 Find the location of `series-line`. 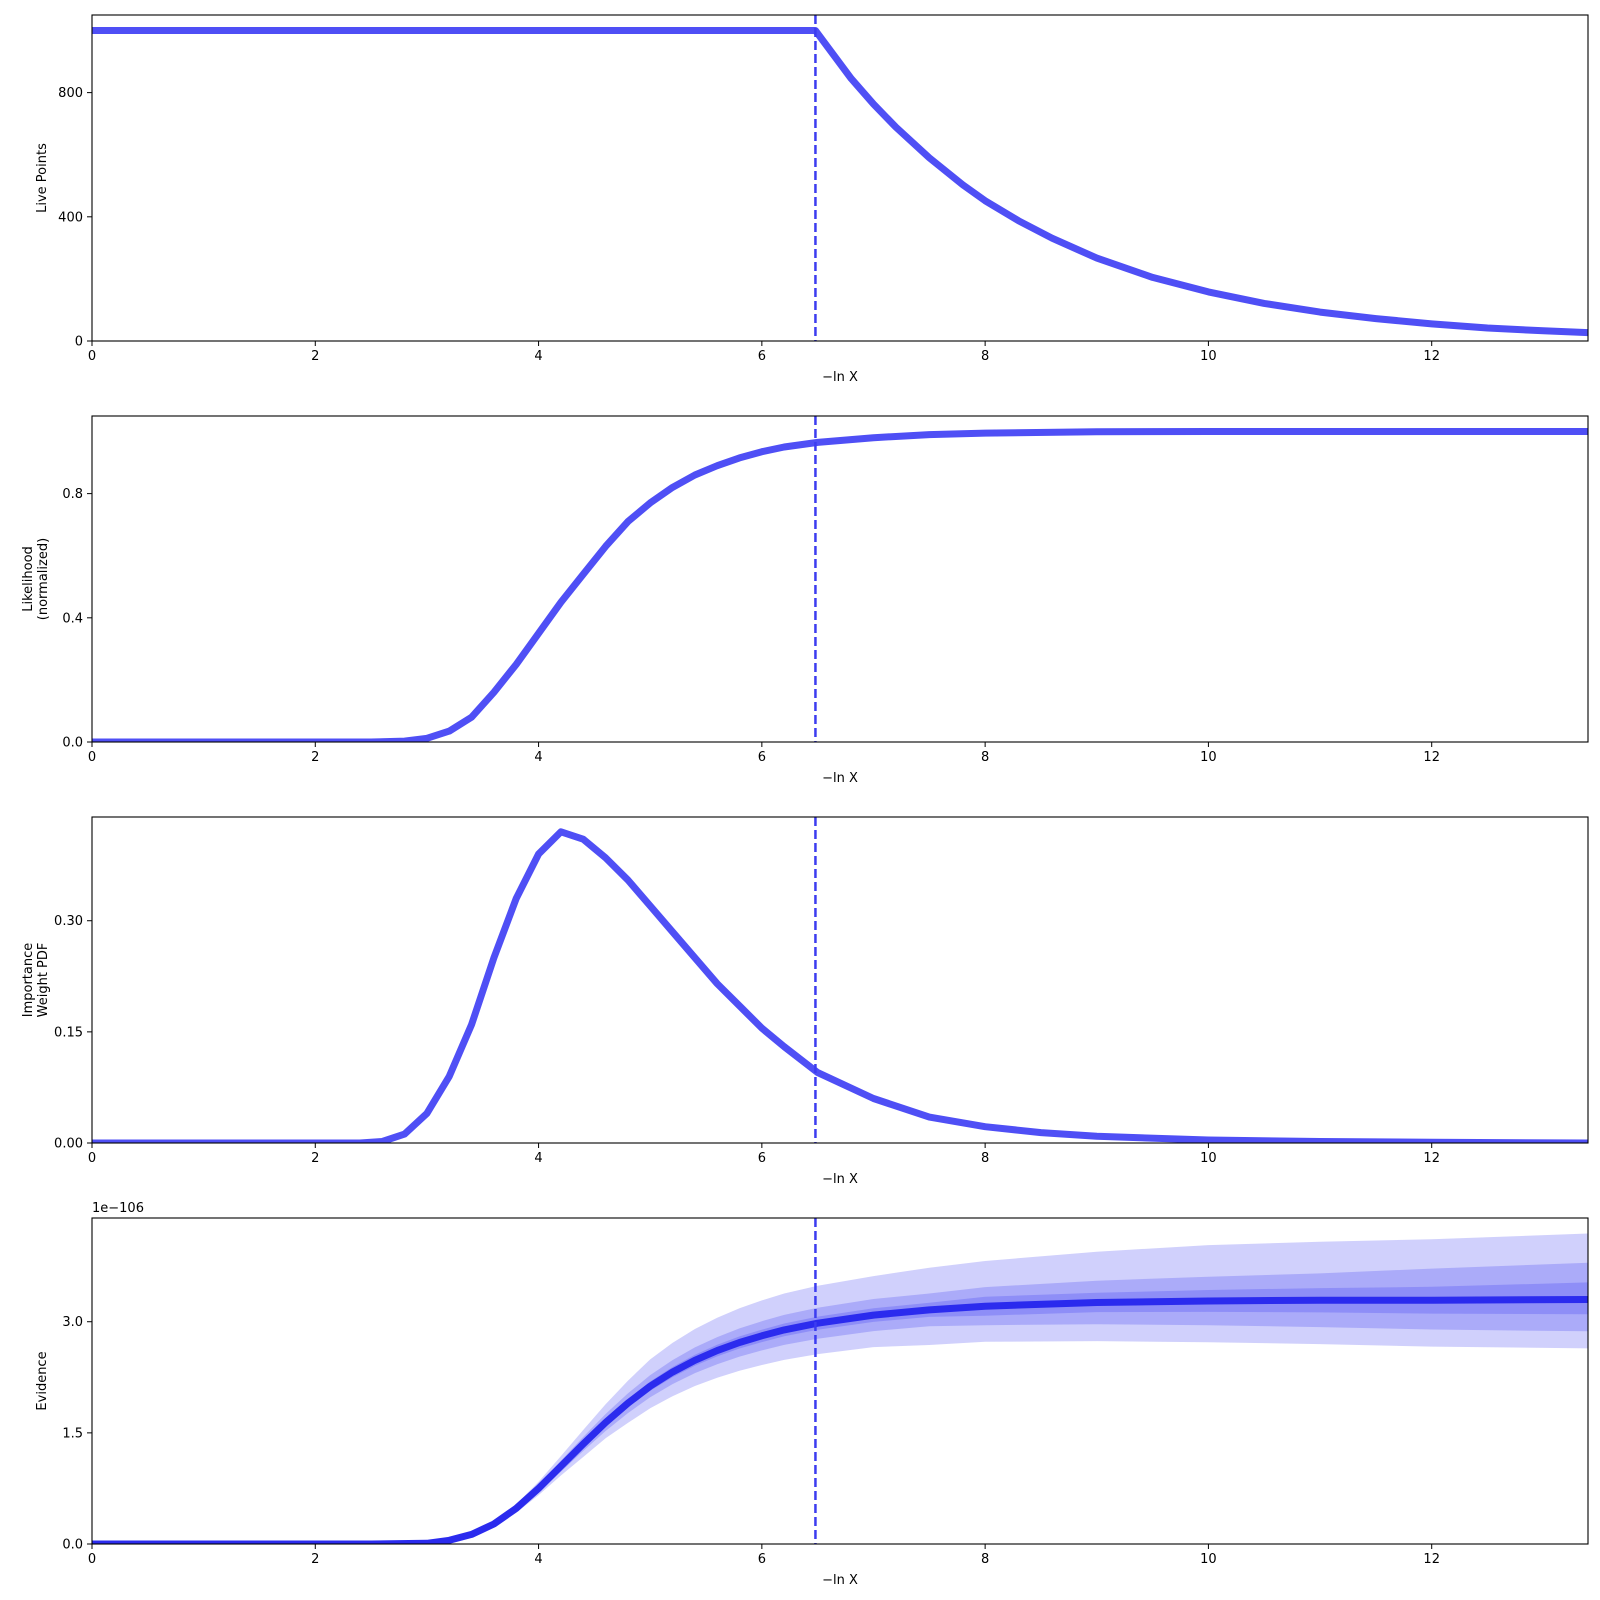

series-line is located at coordinates (840, 1420).